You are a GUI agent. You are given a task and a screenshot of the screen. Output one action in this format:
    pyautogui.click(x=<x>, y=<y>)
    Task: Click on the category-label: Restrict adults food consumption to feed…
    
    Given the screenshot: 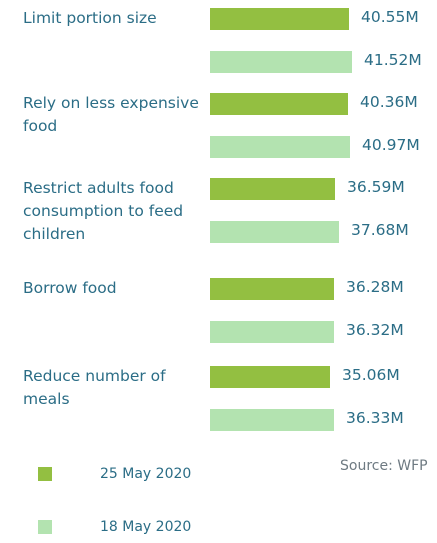 What is the action you would take?
    pyautogui.click(x=103, y=211)
    